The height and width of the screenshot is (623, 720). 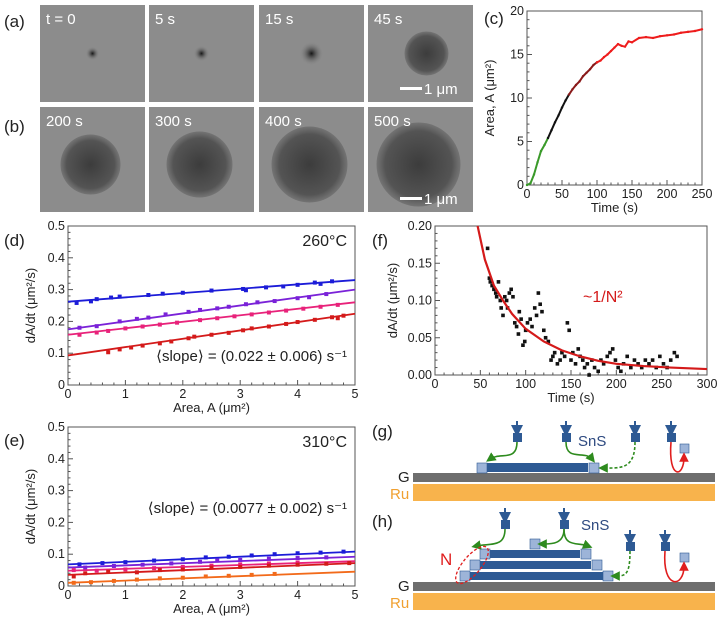 What do you see at coordinates (649, 46) in the screenshot?
I see `data-series-line` at bounding box center [649, 46].